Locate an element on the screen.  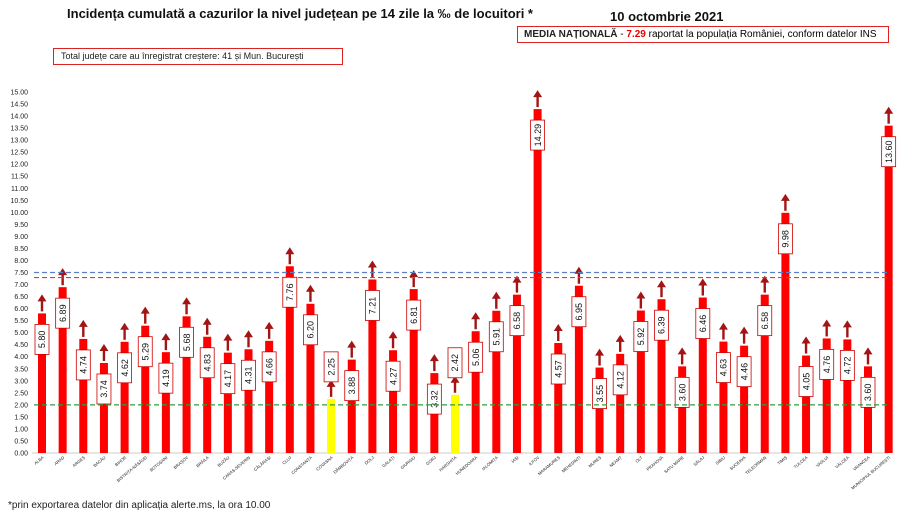
data-label-group: 4.66 is located at coordinates (269, 367).